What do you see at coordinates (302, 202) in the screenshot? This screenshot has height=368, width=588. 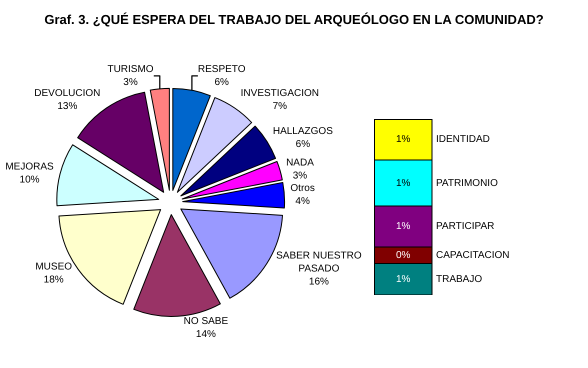 I see `data-label: 4%` at bounding box center [302, 202].